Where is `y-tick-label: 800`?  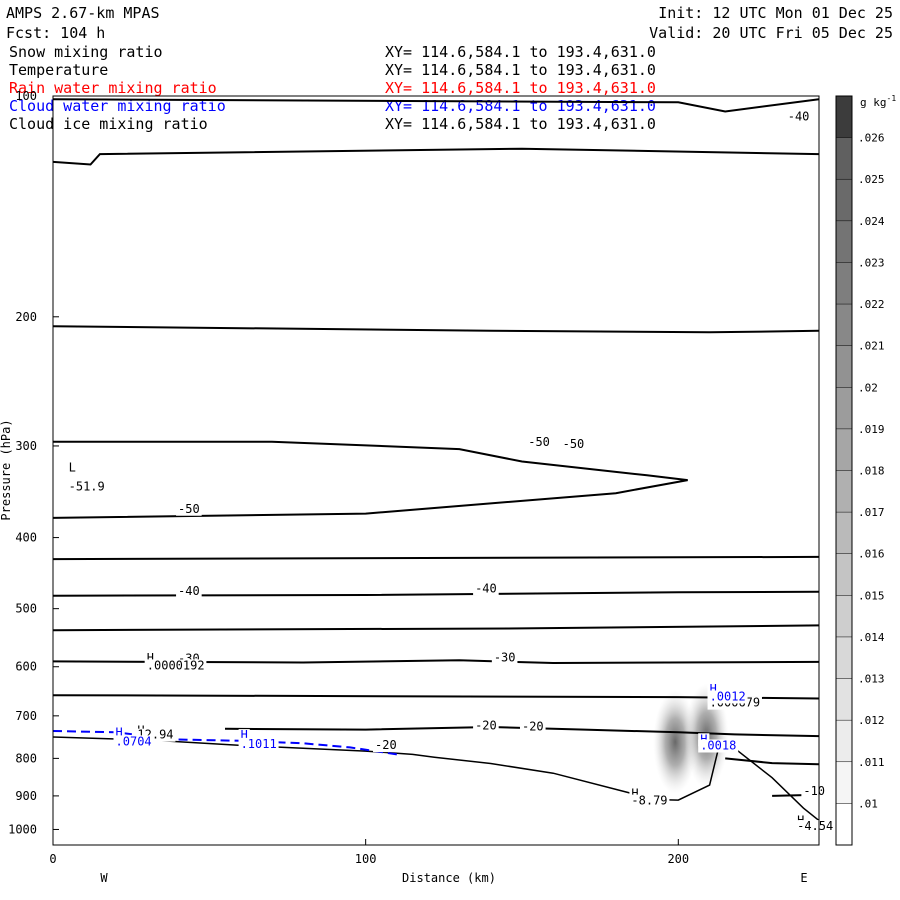
y-tick-label: 800 is located at coordinates (26, 758).